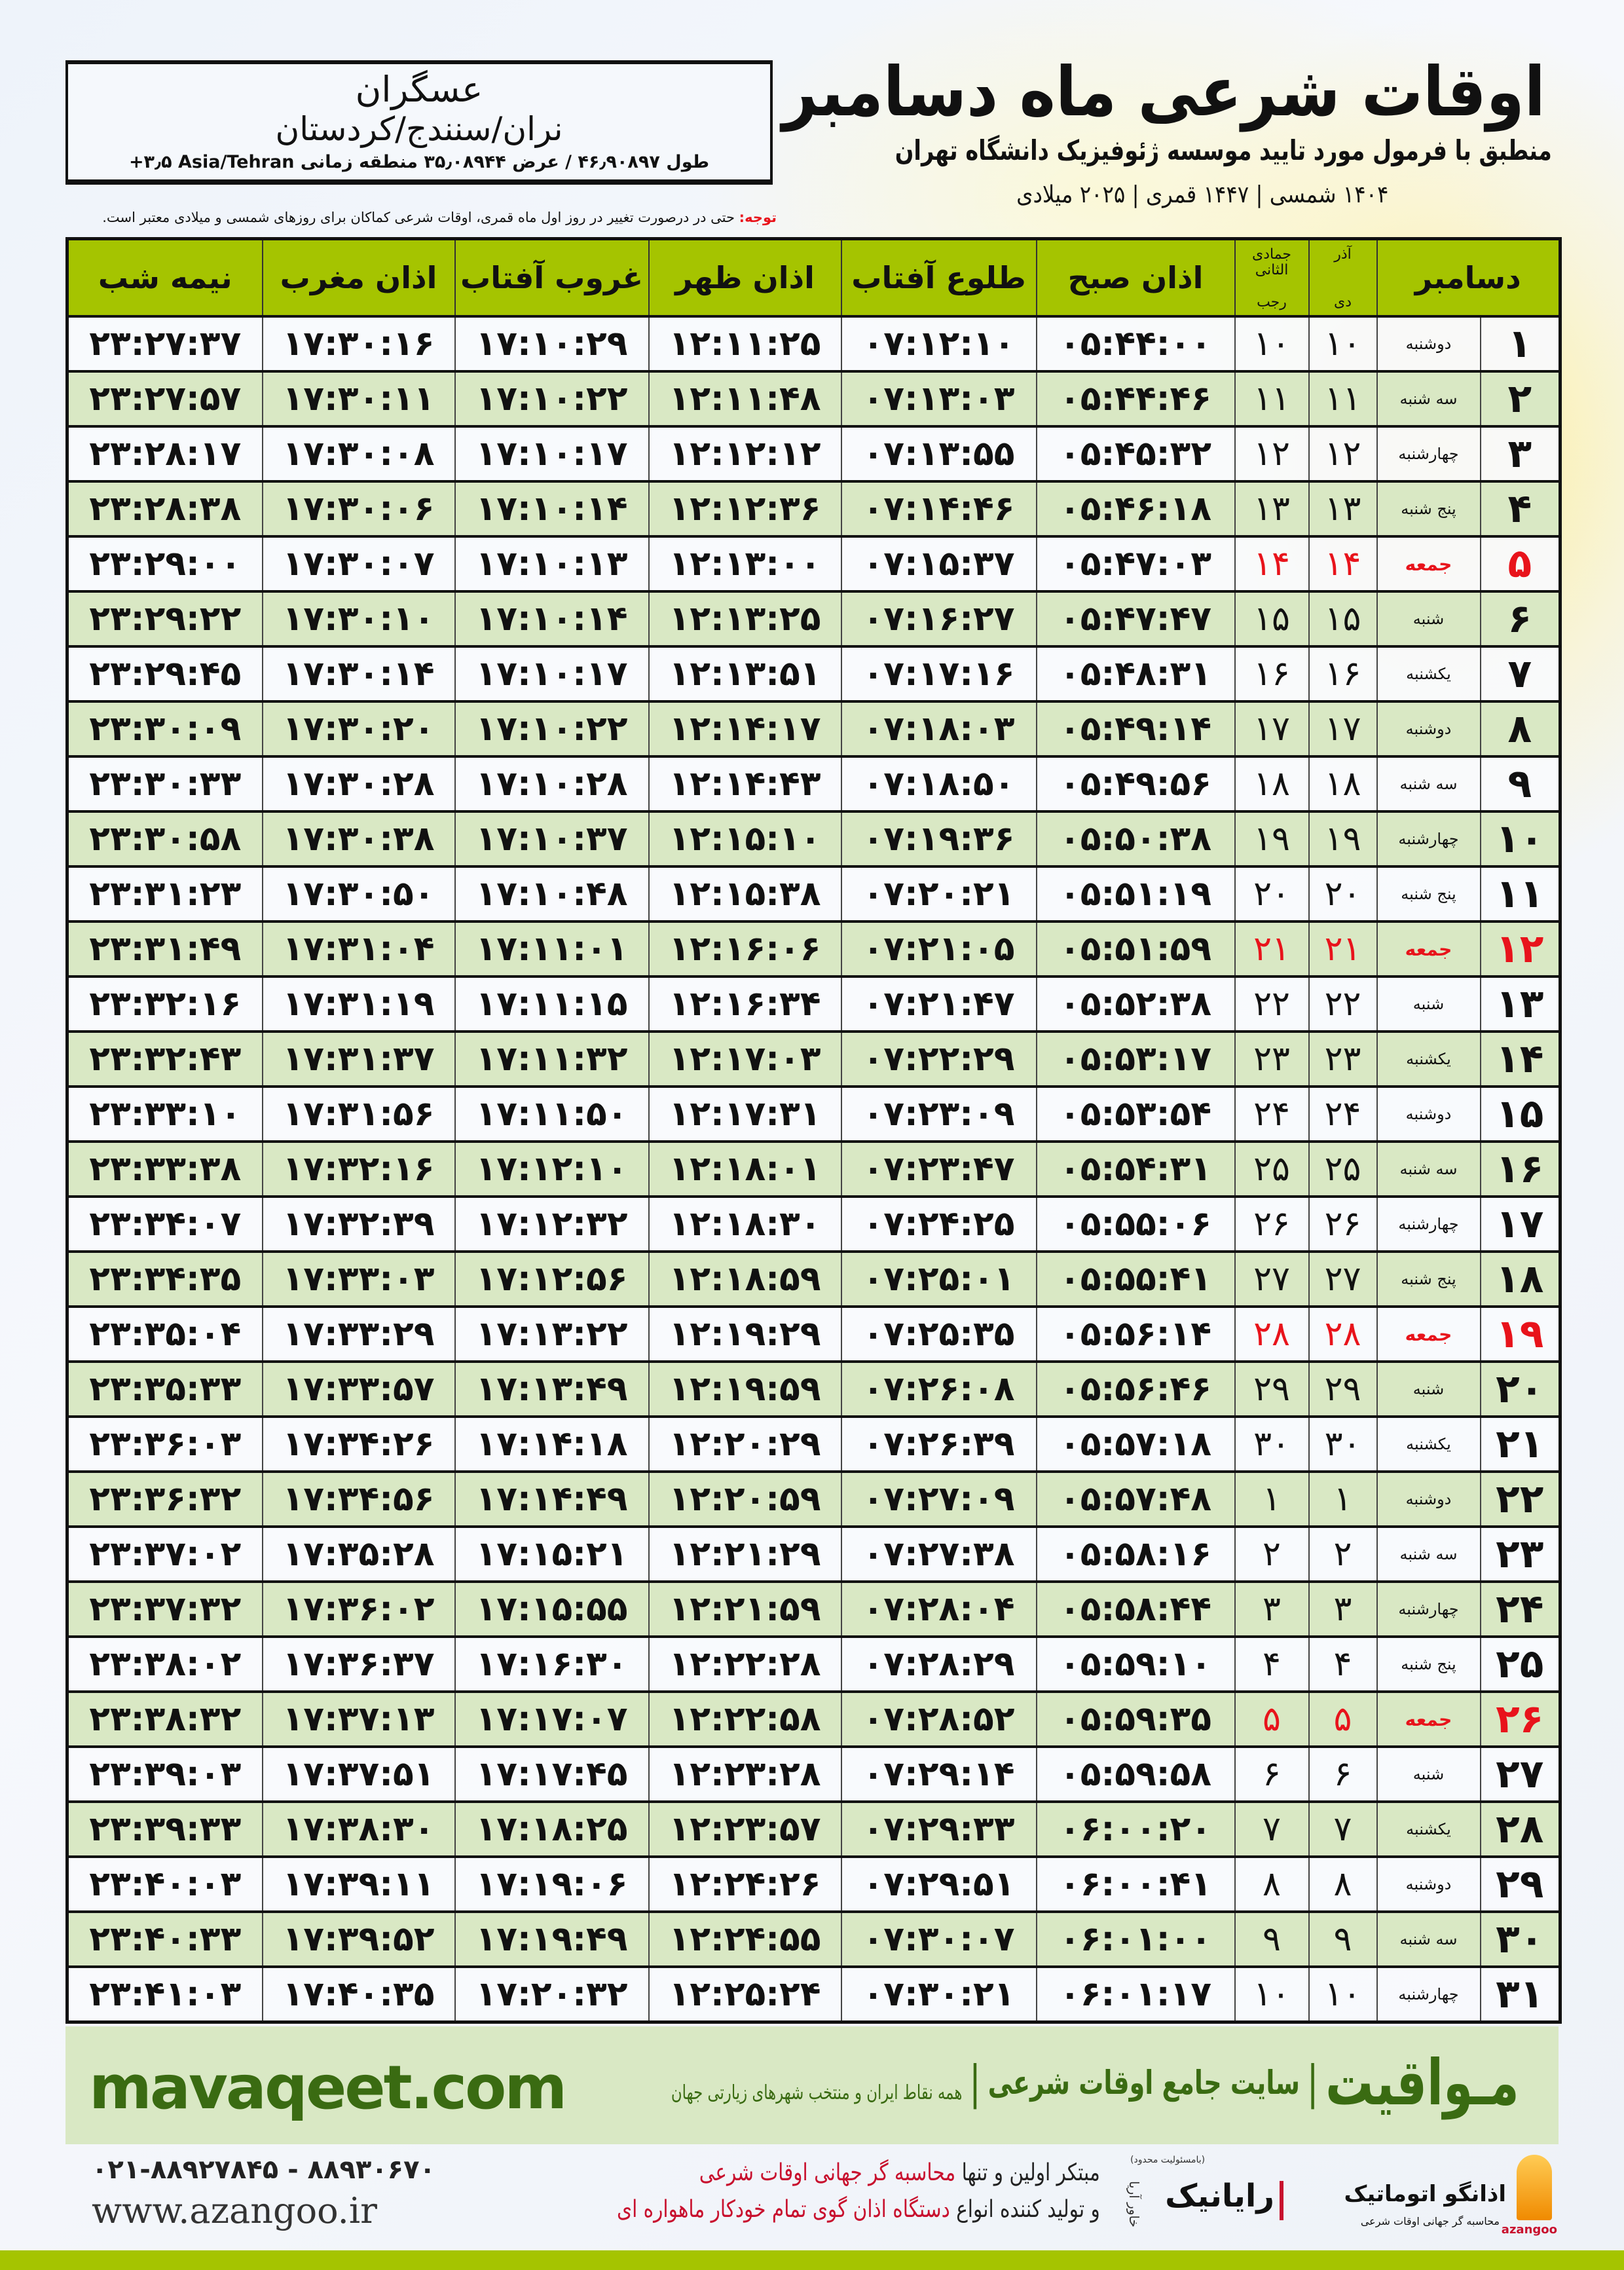  Describe the element at coordinates (938, 1168) in the screenshot. I see `sunrise-time: ۰۷:۲۳:۴۷` at that location.